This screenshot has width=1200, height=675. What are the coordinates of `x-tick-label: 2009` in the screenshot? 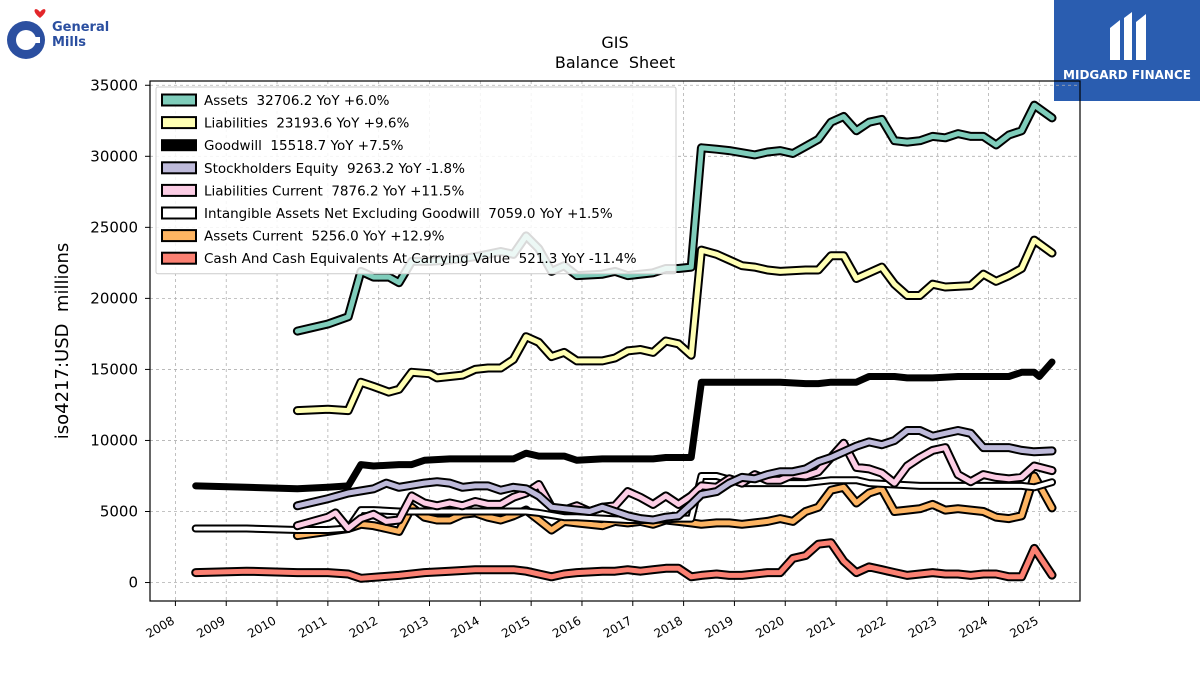 It's located at (210, 626).